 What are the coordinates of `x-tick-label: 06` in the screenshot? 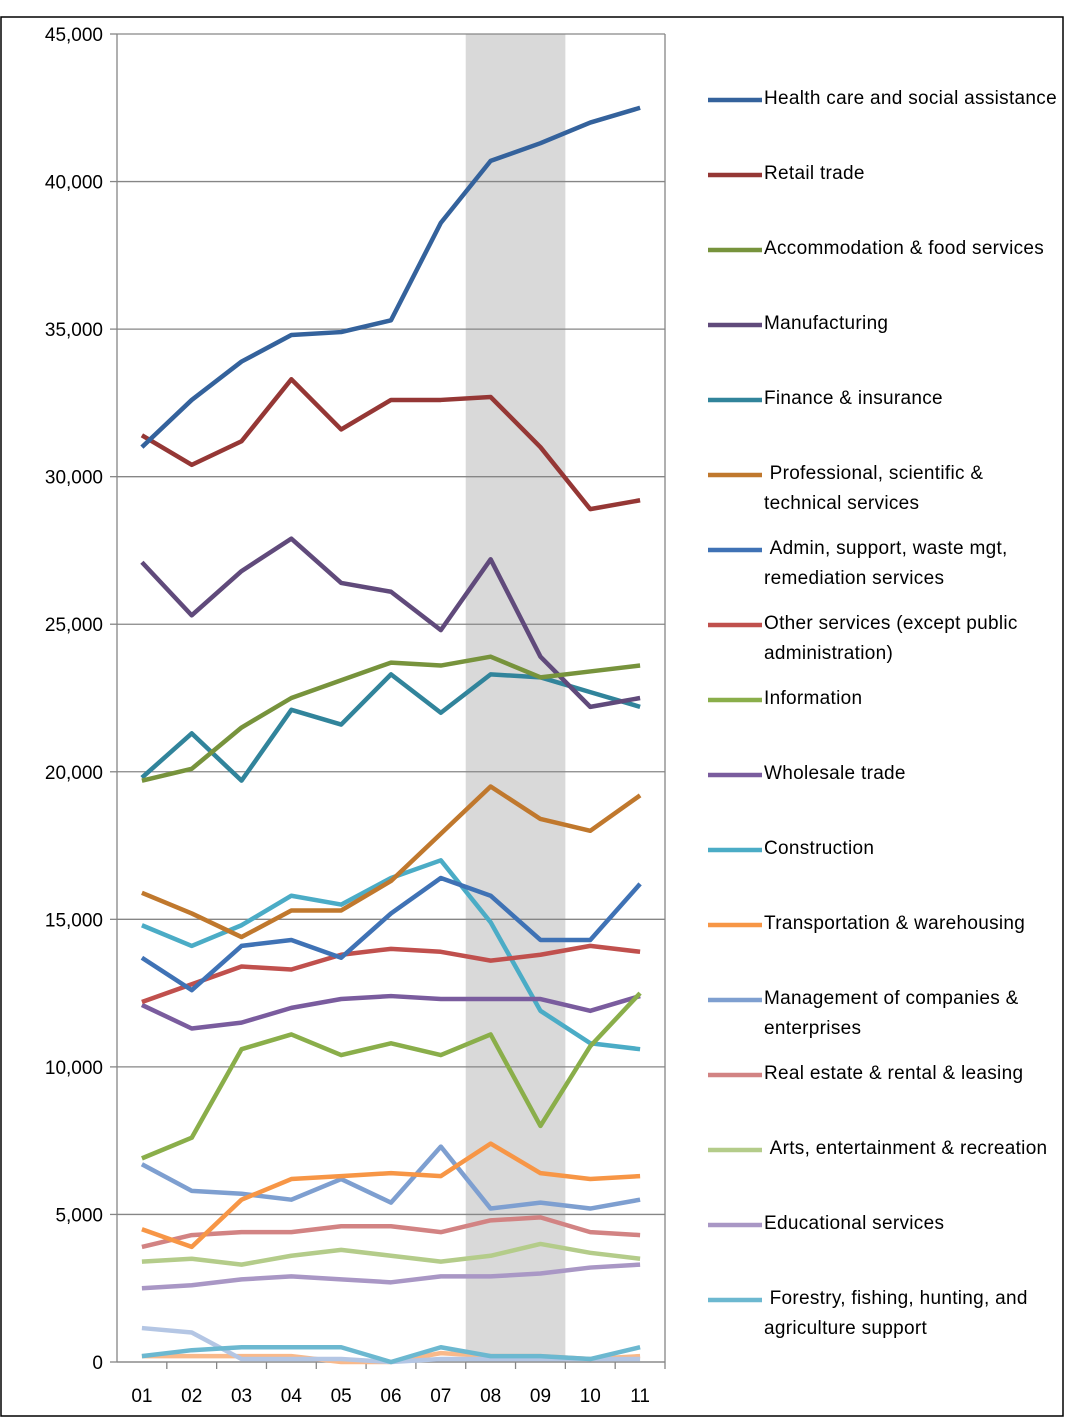 It's located at (390, 1396).